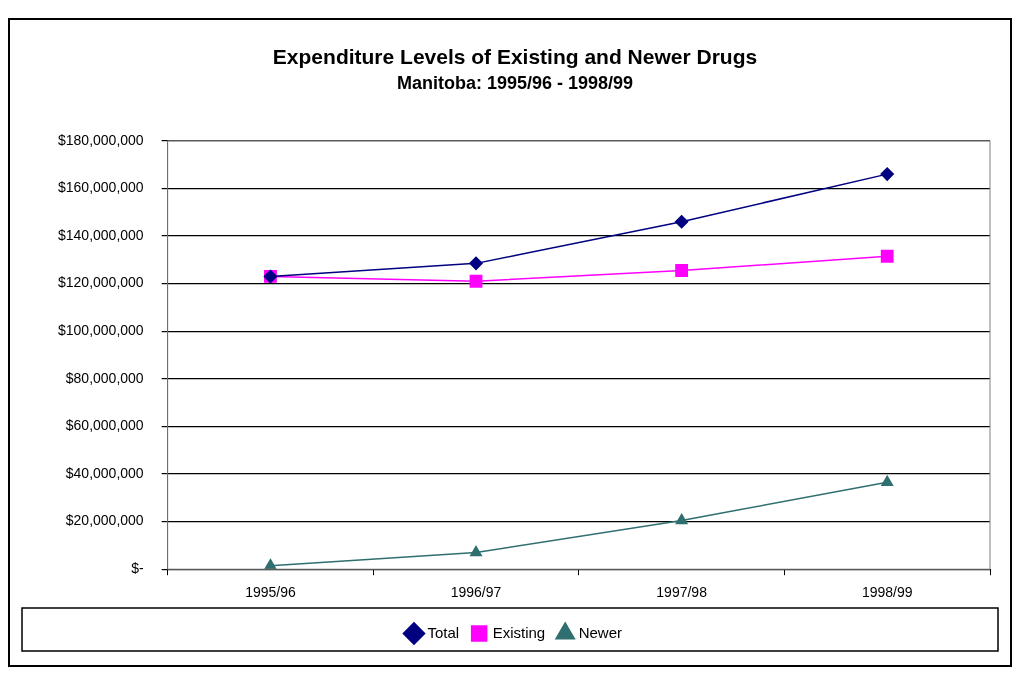 The width and height of the screenshot is (1018, 679). I want to click on y-tick-label: $40,000,000, so click(104, 472).